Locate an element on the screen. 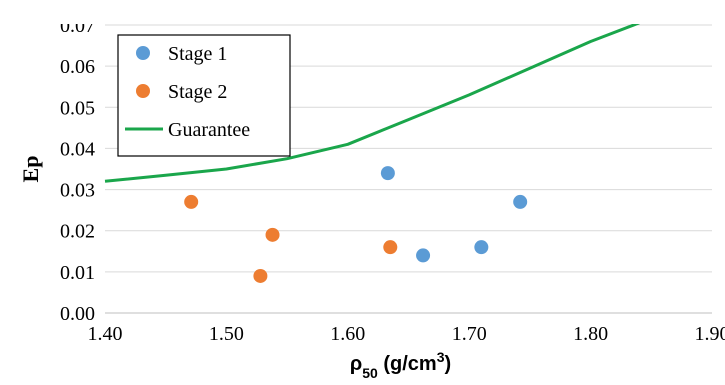 Image resolution: width=725 pixels, height=385 pixels. y-tick-label-4: 0.04 is located at coordinates (77, 149).